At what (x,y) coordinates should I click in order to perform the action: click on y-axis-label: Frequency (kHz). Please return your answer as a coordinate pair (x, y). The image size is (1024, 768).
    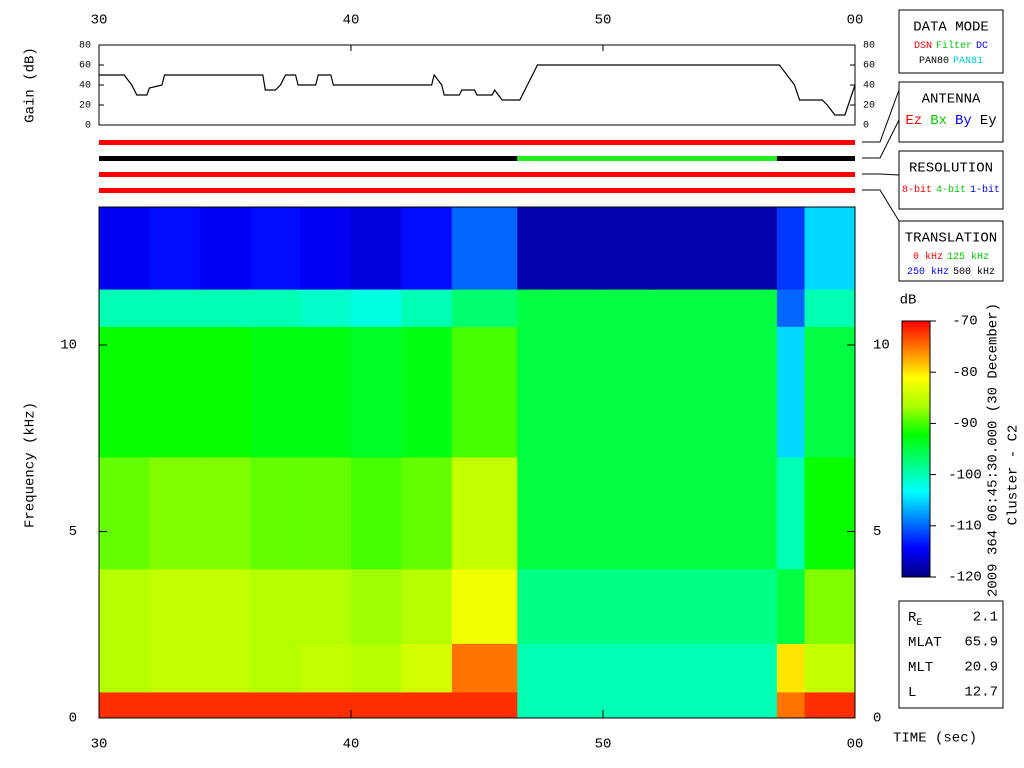
    Looking at the image, I should click on (31, 465).